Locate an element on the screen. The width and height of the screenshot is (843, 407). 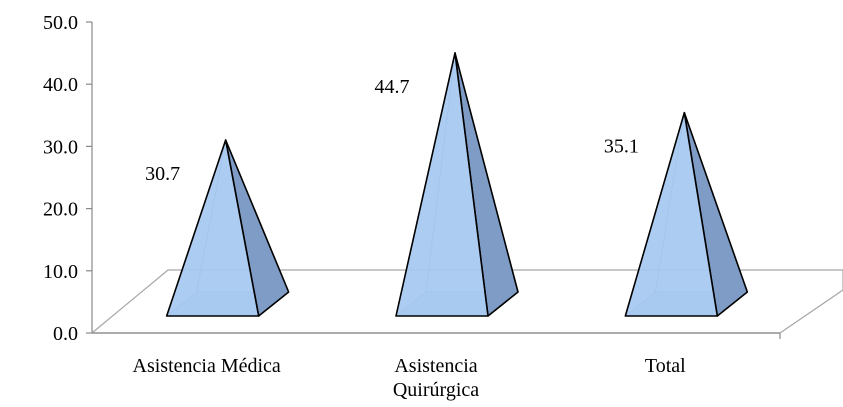
x-tick-label: Asistencia is located at coordinates (435, 366).